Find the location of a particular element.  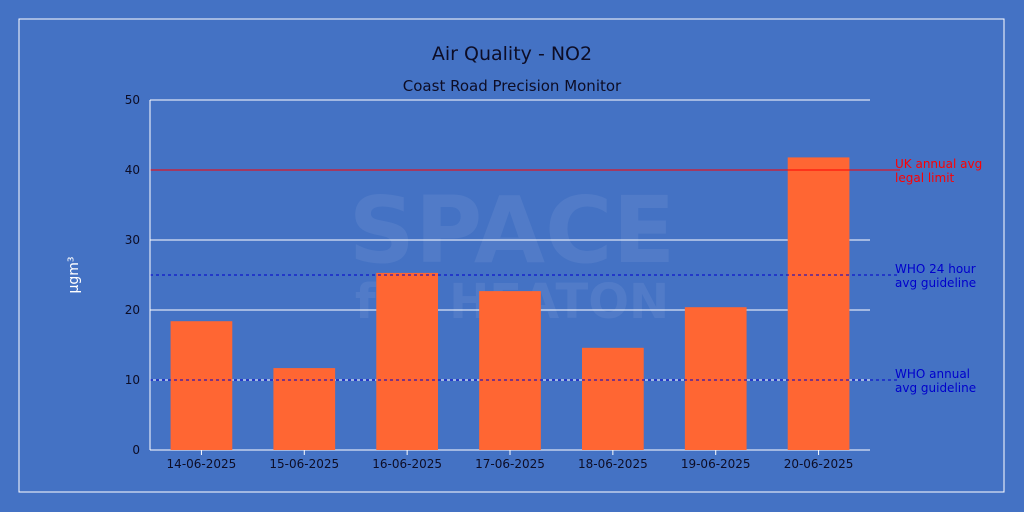

who-annual-guideline-label: WHO annual avg guideline is located at coordinates (935, 381).